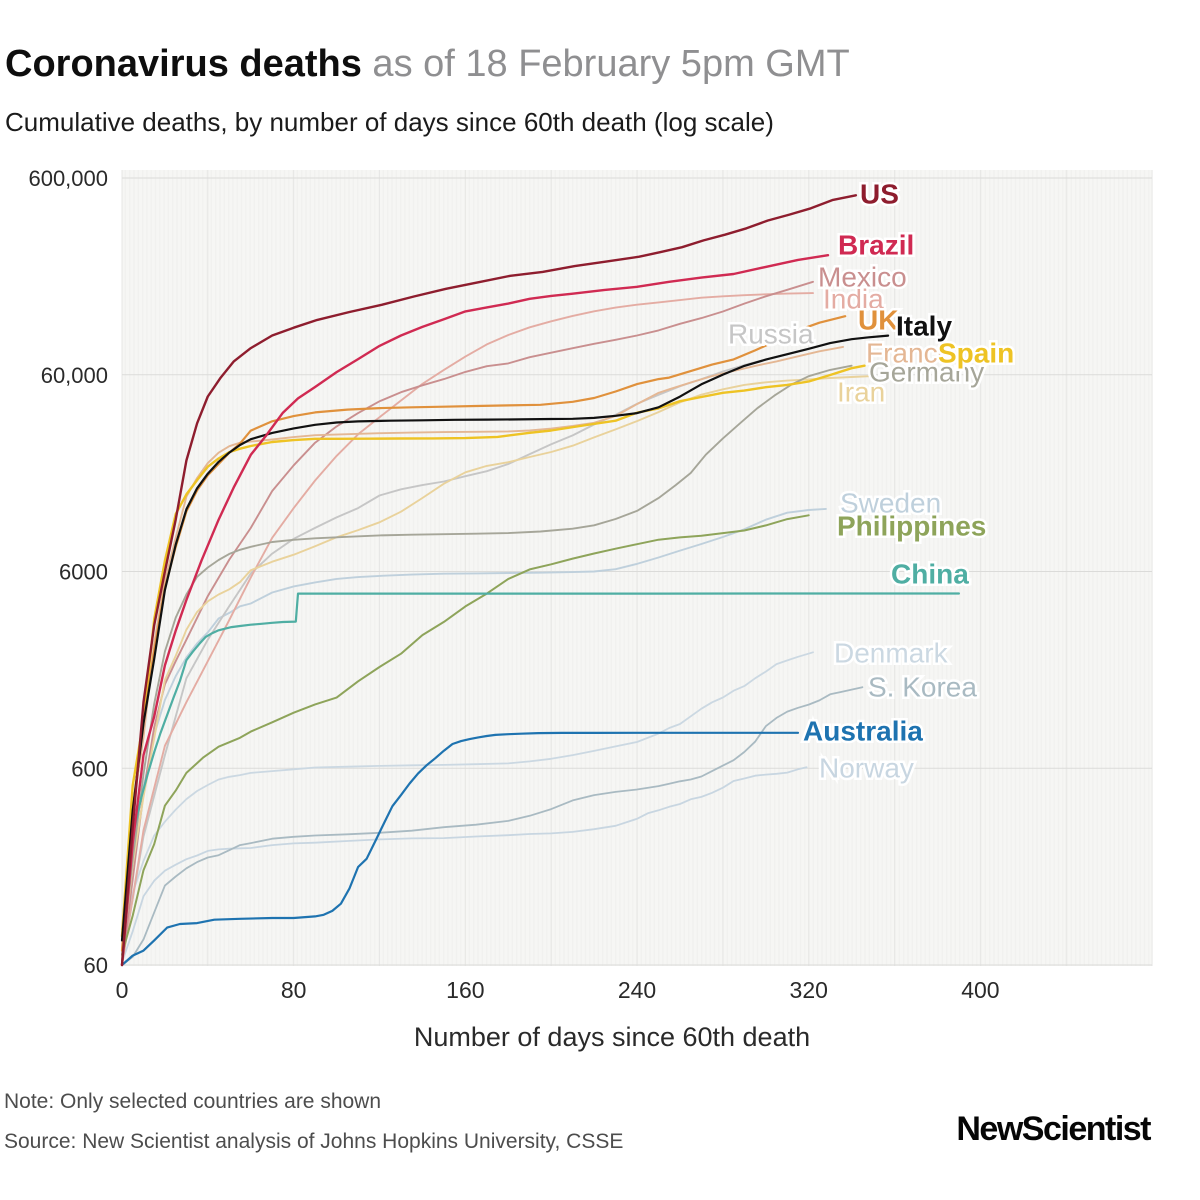  Describe the element at coordinates (863, 730) in the screenshot. I see `series-label-australia: Australia` at that location.